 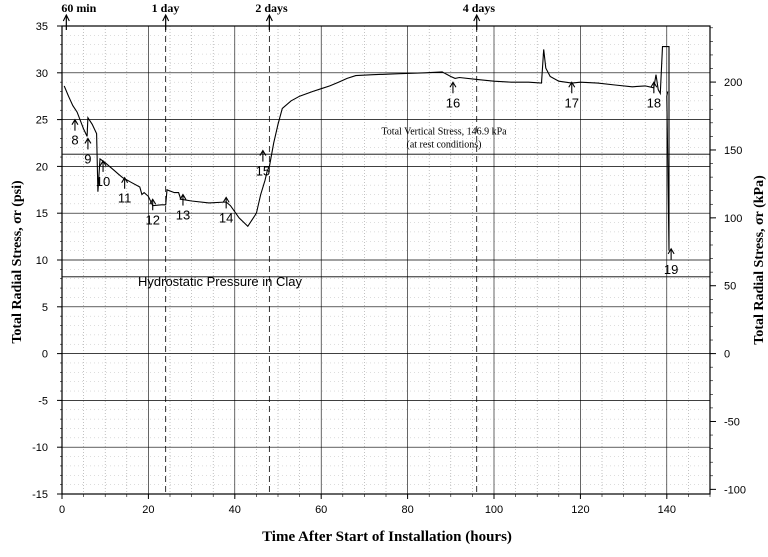 I want to click on vertical-stress-label: Total Vertical Stress, 146.9 kPa, so click(x=444, y=132).